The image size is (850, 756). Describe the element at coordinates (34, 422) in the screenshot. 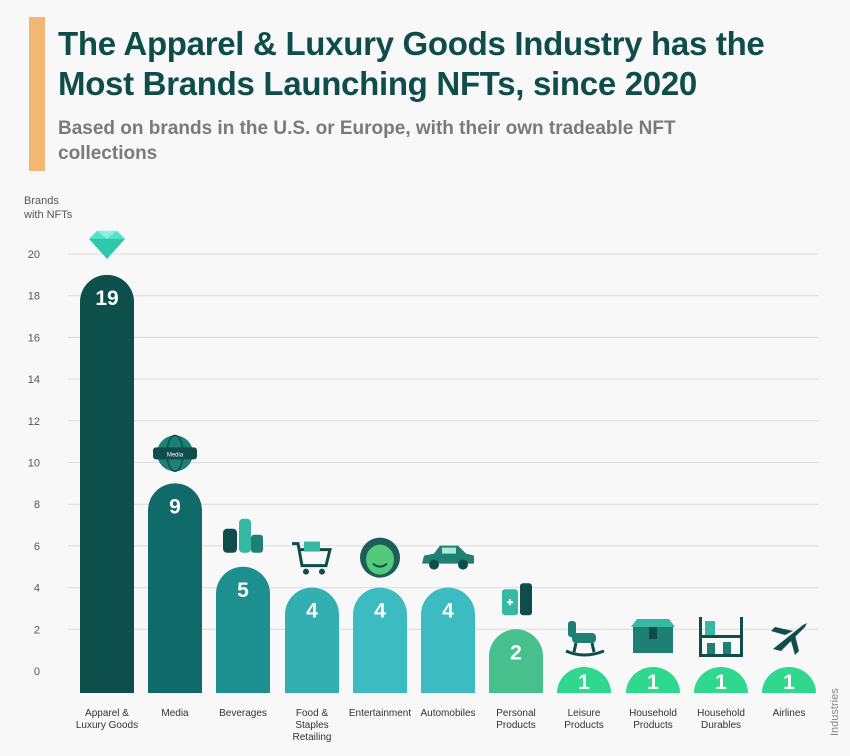

I see `y-tick-label: 12` at that location.